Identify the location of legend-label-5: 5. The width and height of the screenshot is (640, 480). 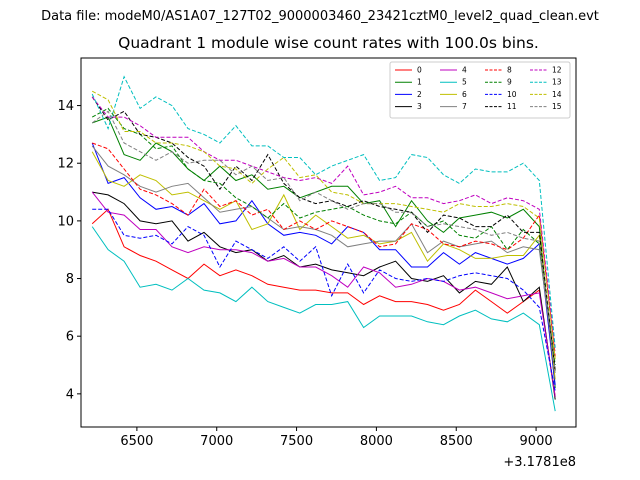
(464, 82).